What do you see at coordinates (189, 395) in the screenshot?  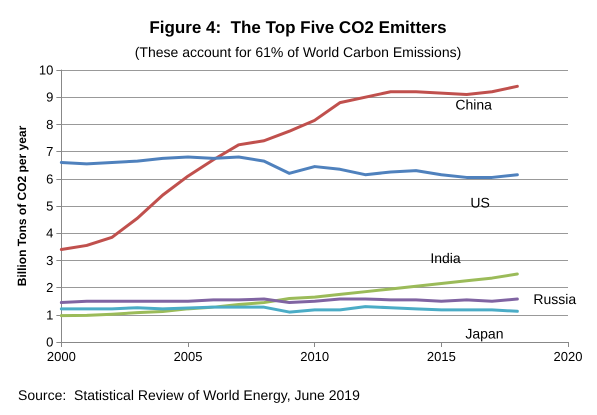 I see `source-note: Source: Statistical Review of World Energy, June 2019` at bounding box center [189, 395].